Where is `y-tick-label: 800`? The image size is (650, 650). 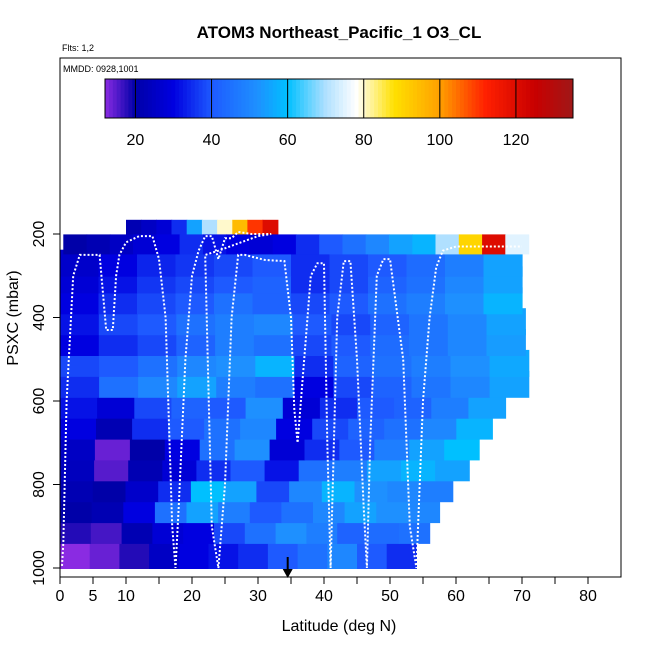
y-tick-label: 800 is located at coordinates (39, 484).